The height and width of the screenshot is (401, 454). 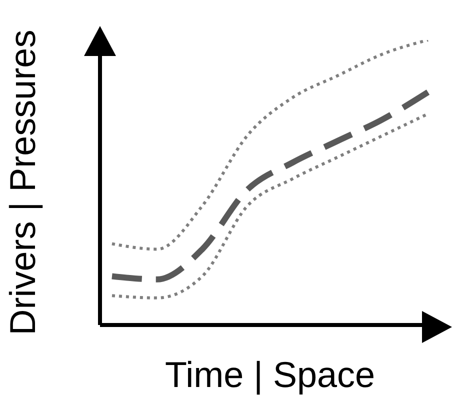 What do you see at coordinates (22, 183) in the screenshot?
I see `y-axis-title: Drivers | Pressures` at bounding box center [22, 183].